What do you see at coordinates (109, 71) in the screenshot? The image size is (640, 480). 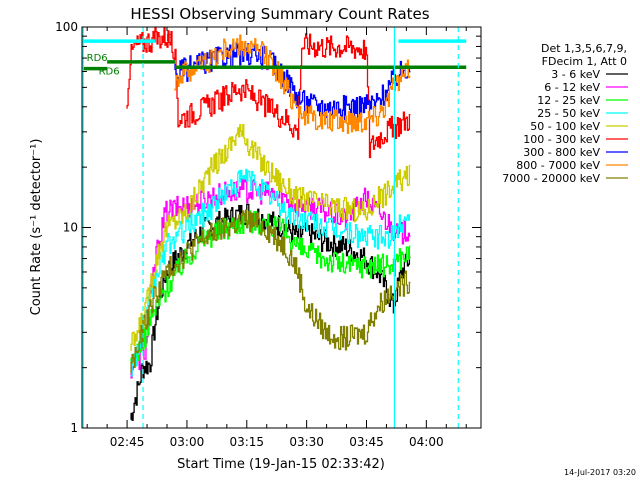 I see `annotation-1: RD6` at bounding box center [109, 71].